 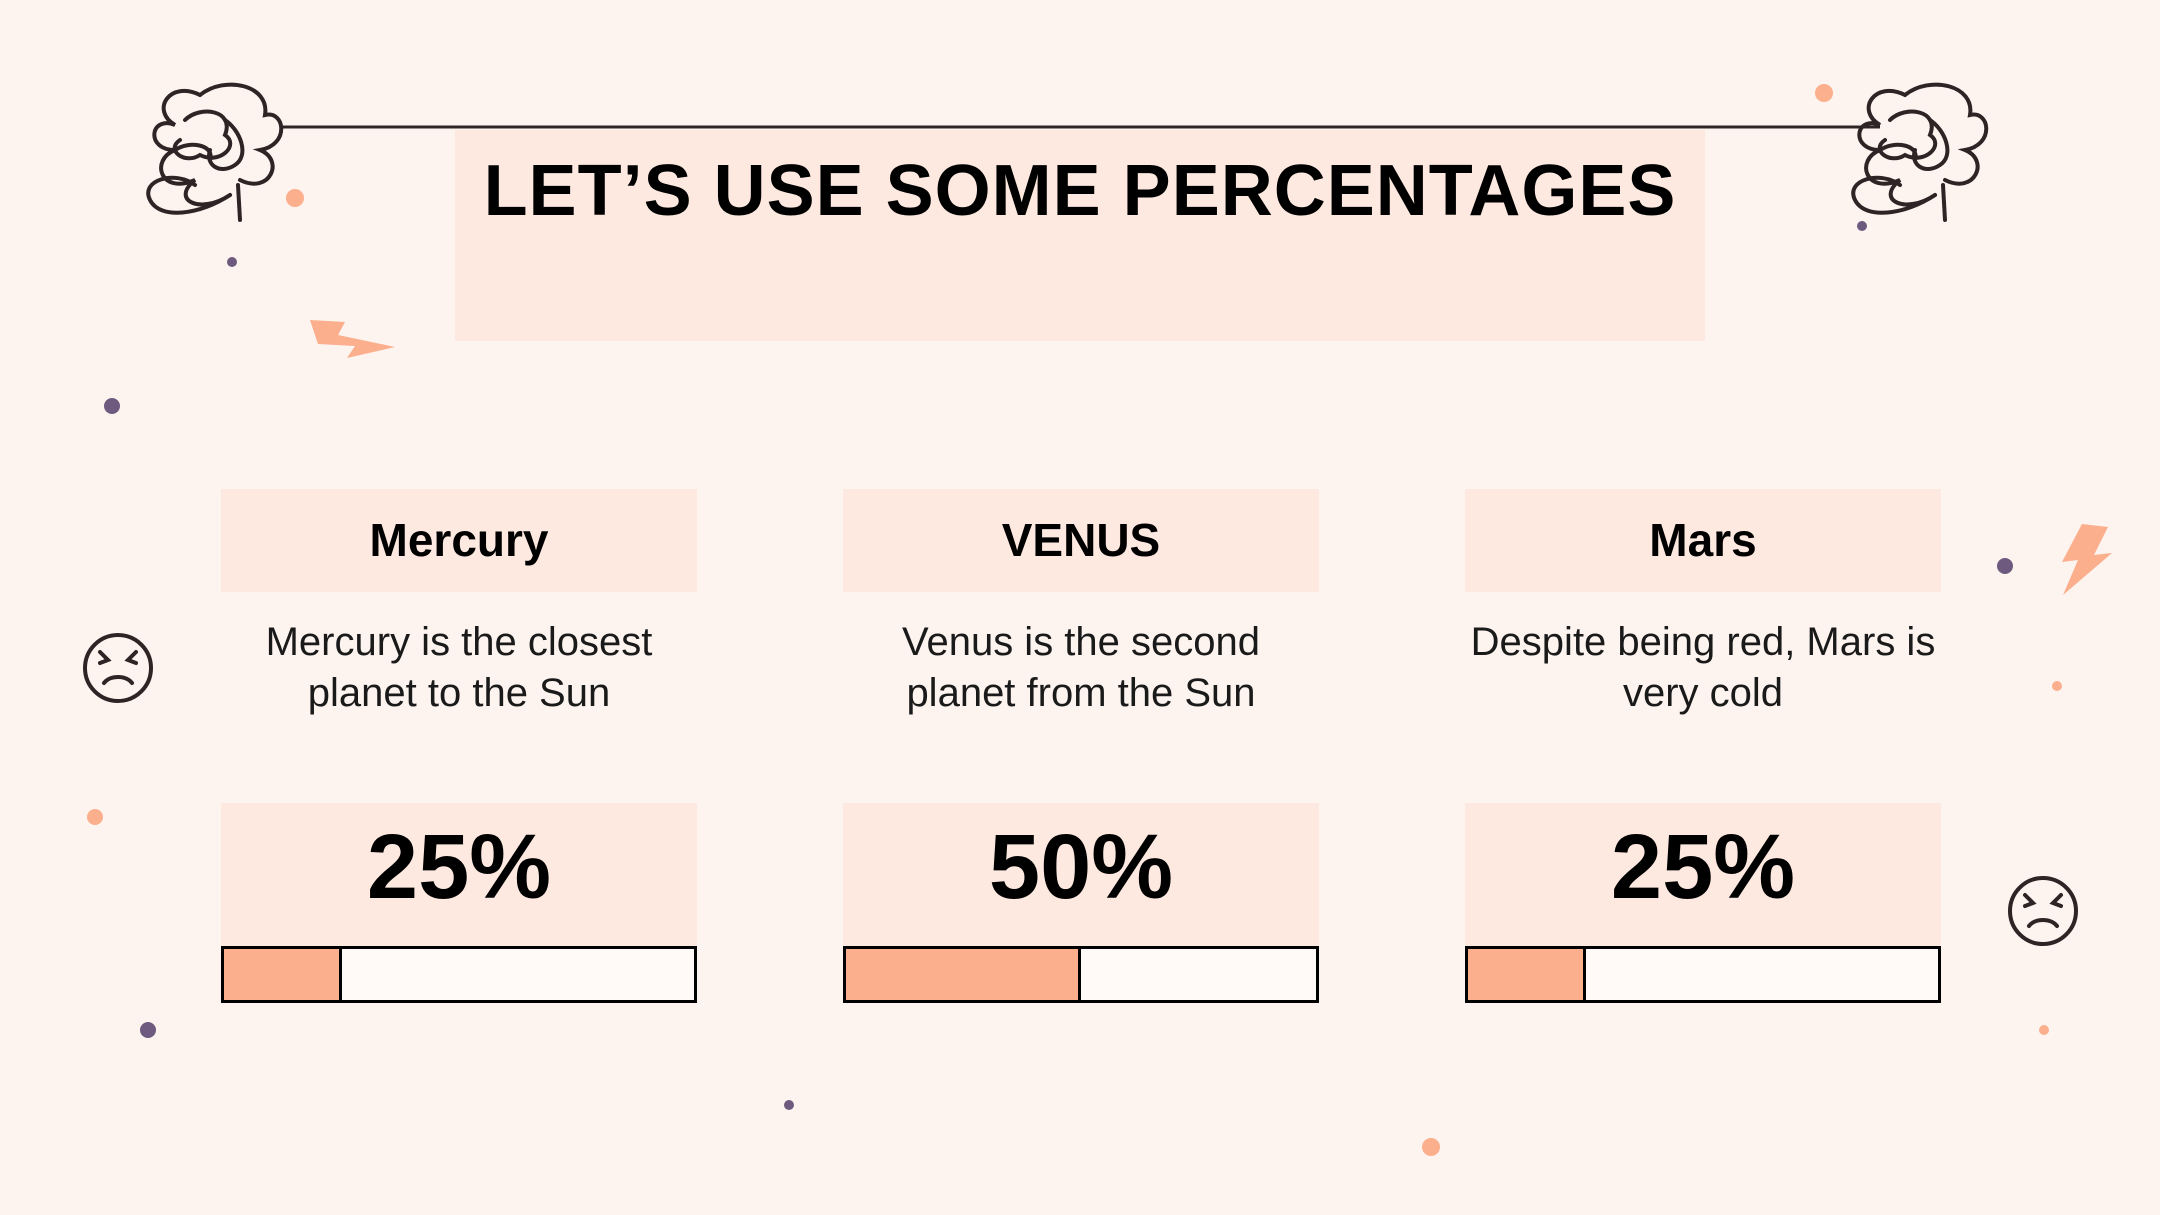 I want to click on card-description: Mercury is the closest planet to the Sun, so click(x=459, y=667).